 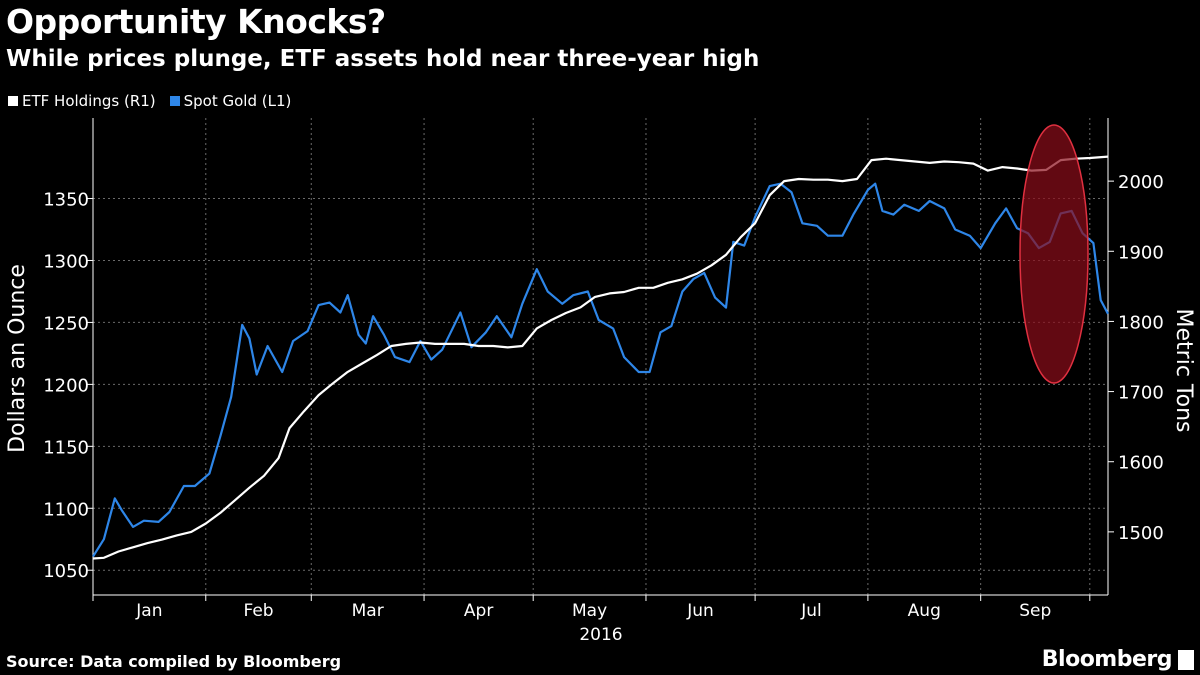 I want to click on legend-swatch-etf, so click(x=13, y=101).